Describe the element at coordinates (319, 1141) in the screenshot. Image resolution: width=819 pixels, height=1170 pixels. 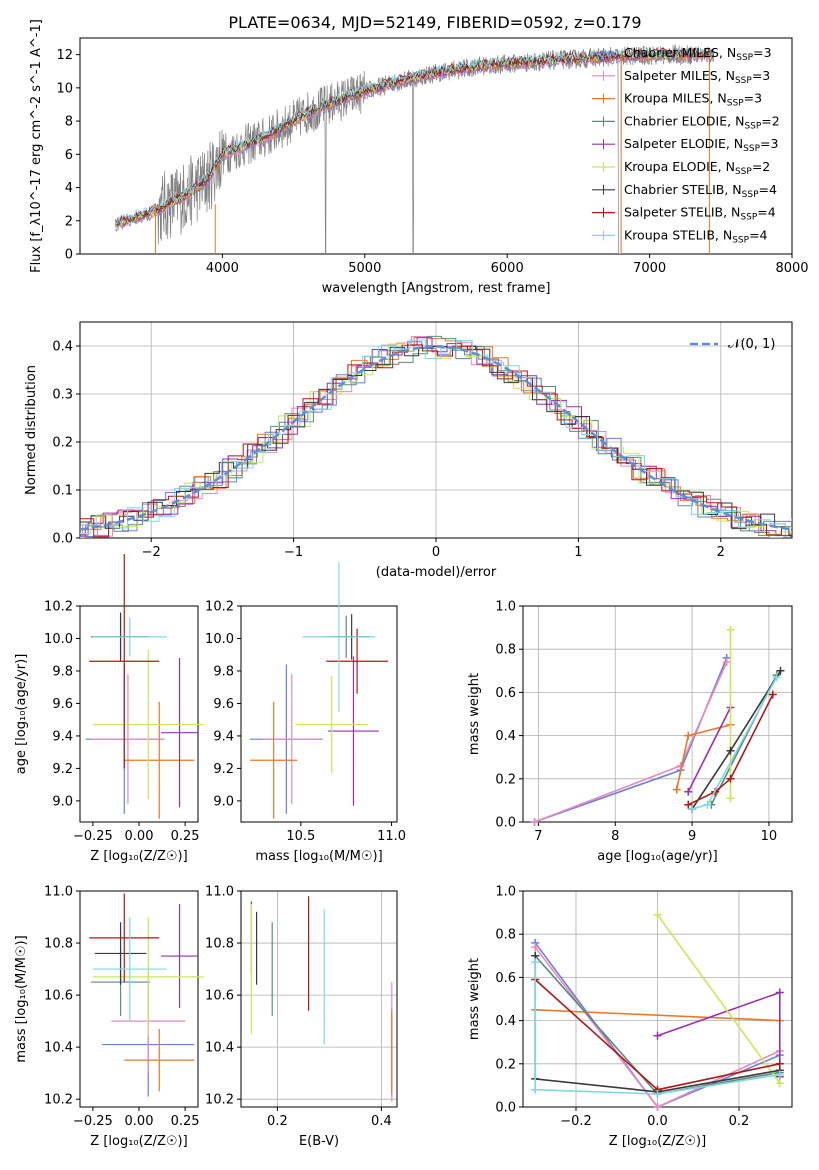
I see `x-axis-label: E(B-V)` at that location.